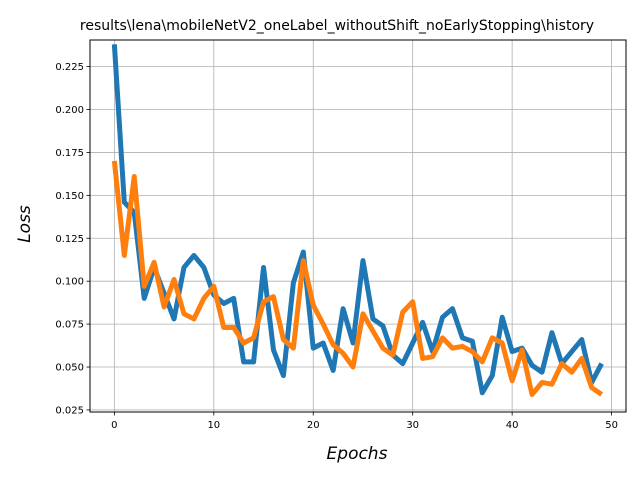 The width and height of the screenshot is (640, 480). What do you see at coordinates (69, 110) in the screenshot?
I see `y-tick-label: 0.200` at bounding box center [69, 110].